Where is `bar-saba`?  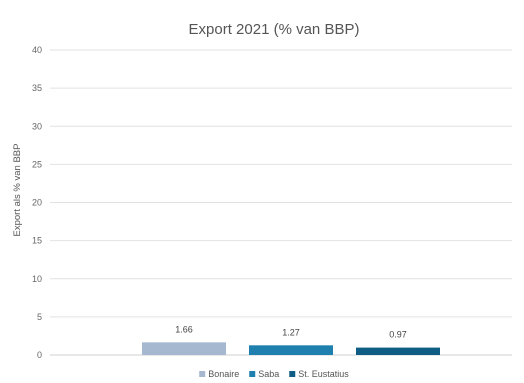
bar-saba is located at coordinates (291, 350).